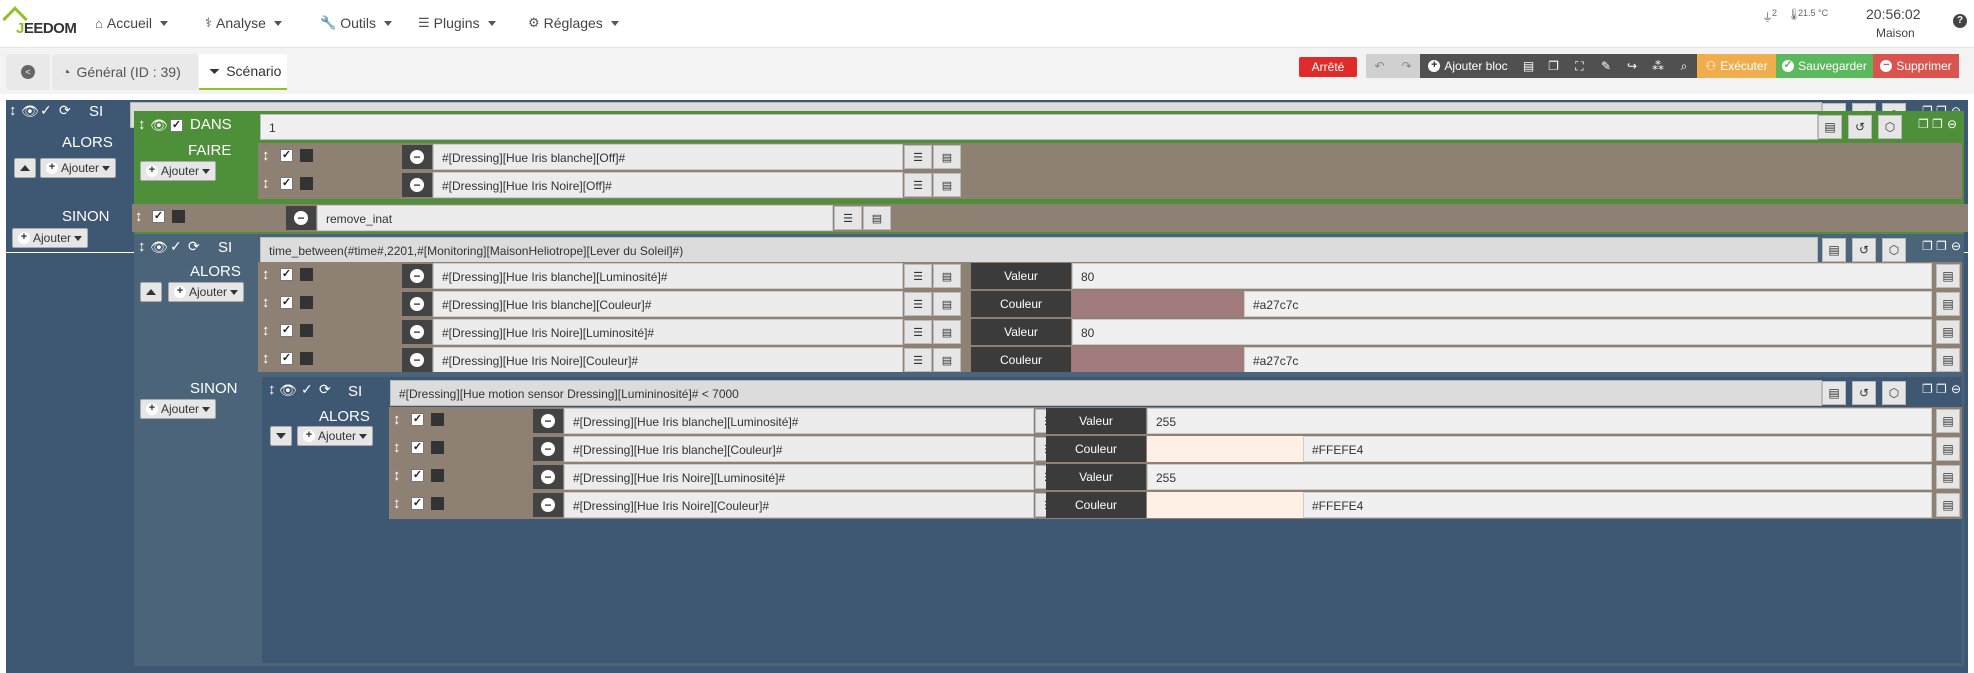 The height and width of the screenshot is (673, 1974). Describe the element at coordinates (131, 23) in the screenshot. I see `menu-accueil: ⌂ Accueil` at that location.